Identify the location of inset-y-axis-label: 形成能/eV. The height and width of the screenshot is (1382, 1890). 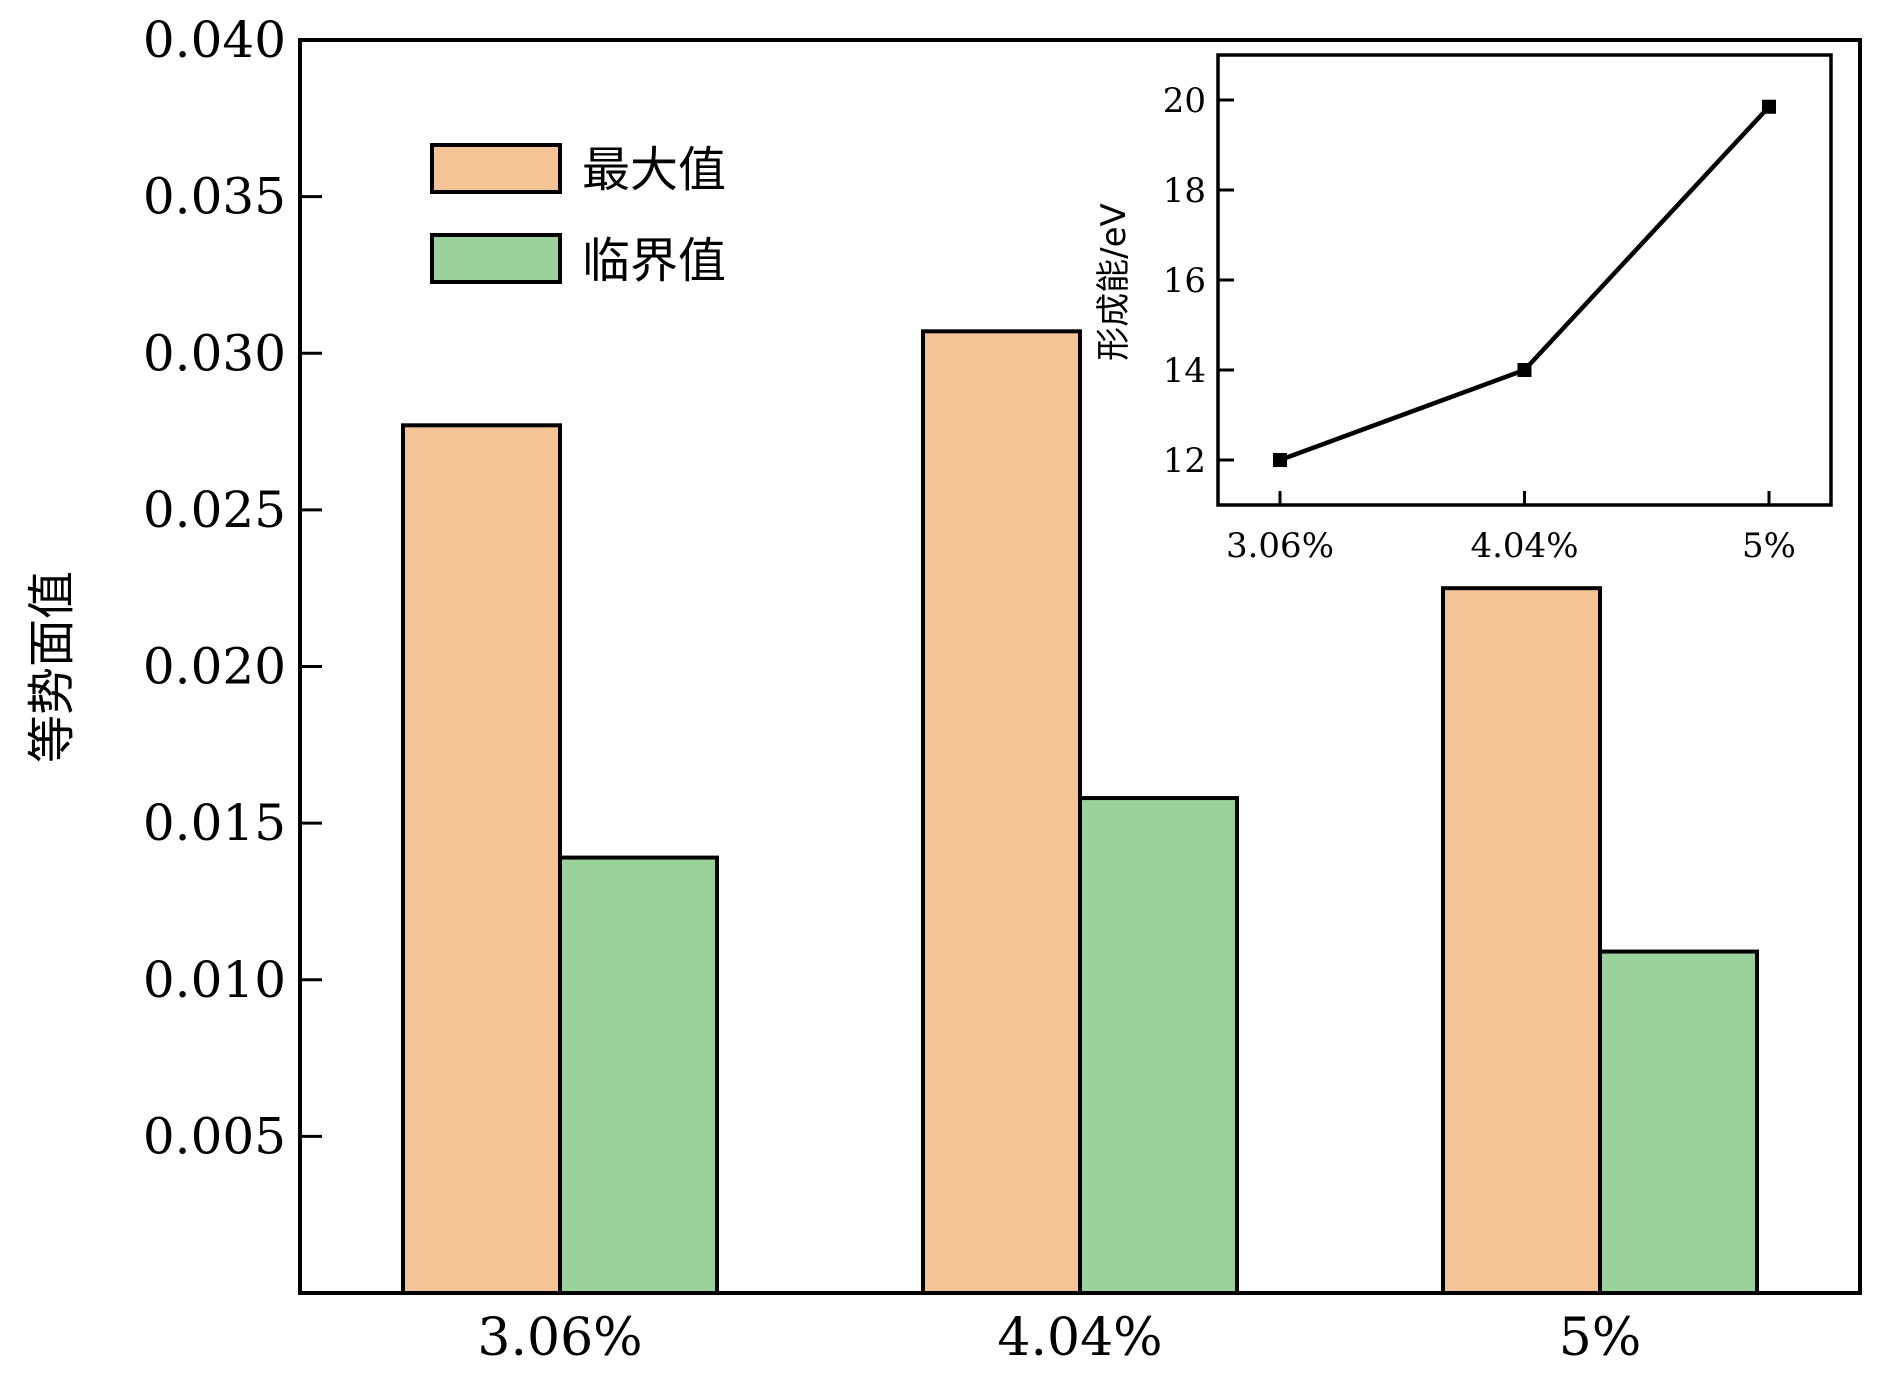
(1114, 282).